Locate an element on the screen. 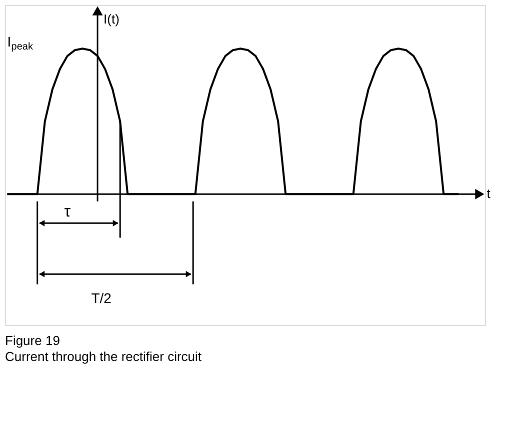  x-axis-title: t is located at coordinates (488, 194).